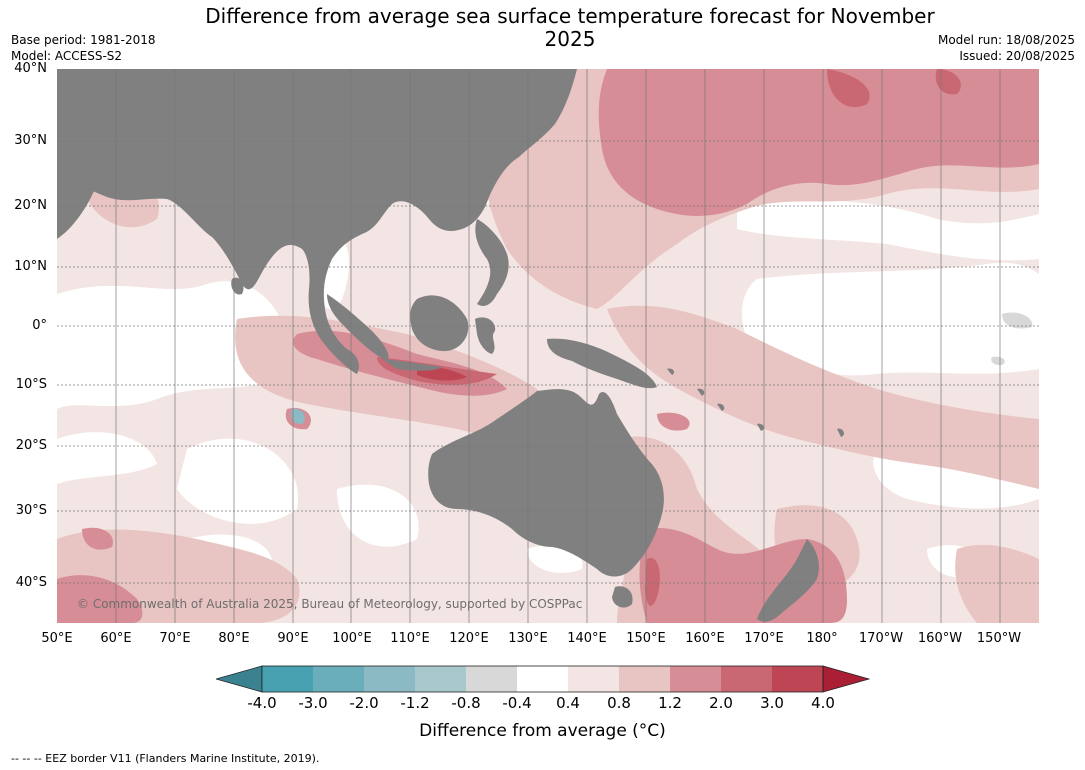  I want to click on colorbar-svg, so click(542, 679).